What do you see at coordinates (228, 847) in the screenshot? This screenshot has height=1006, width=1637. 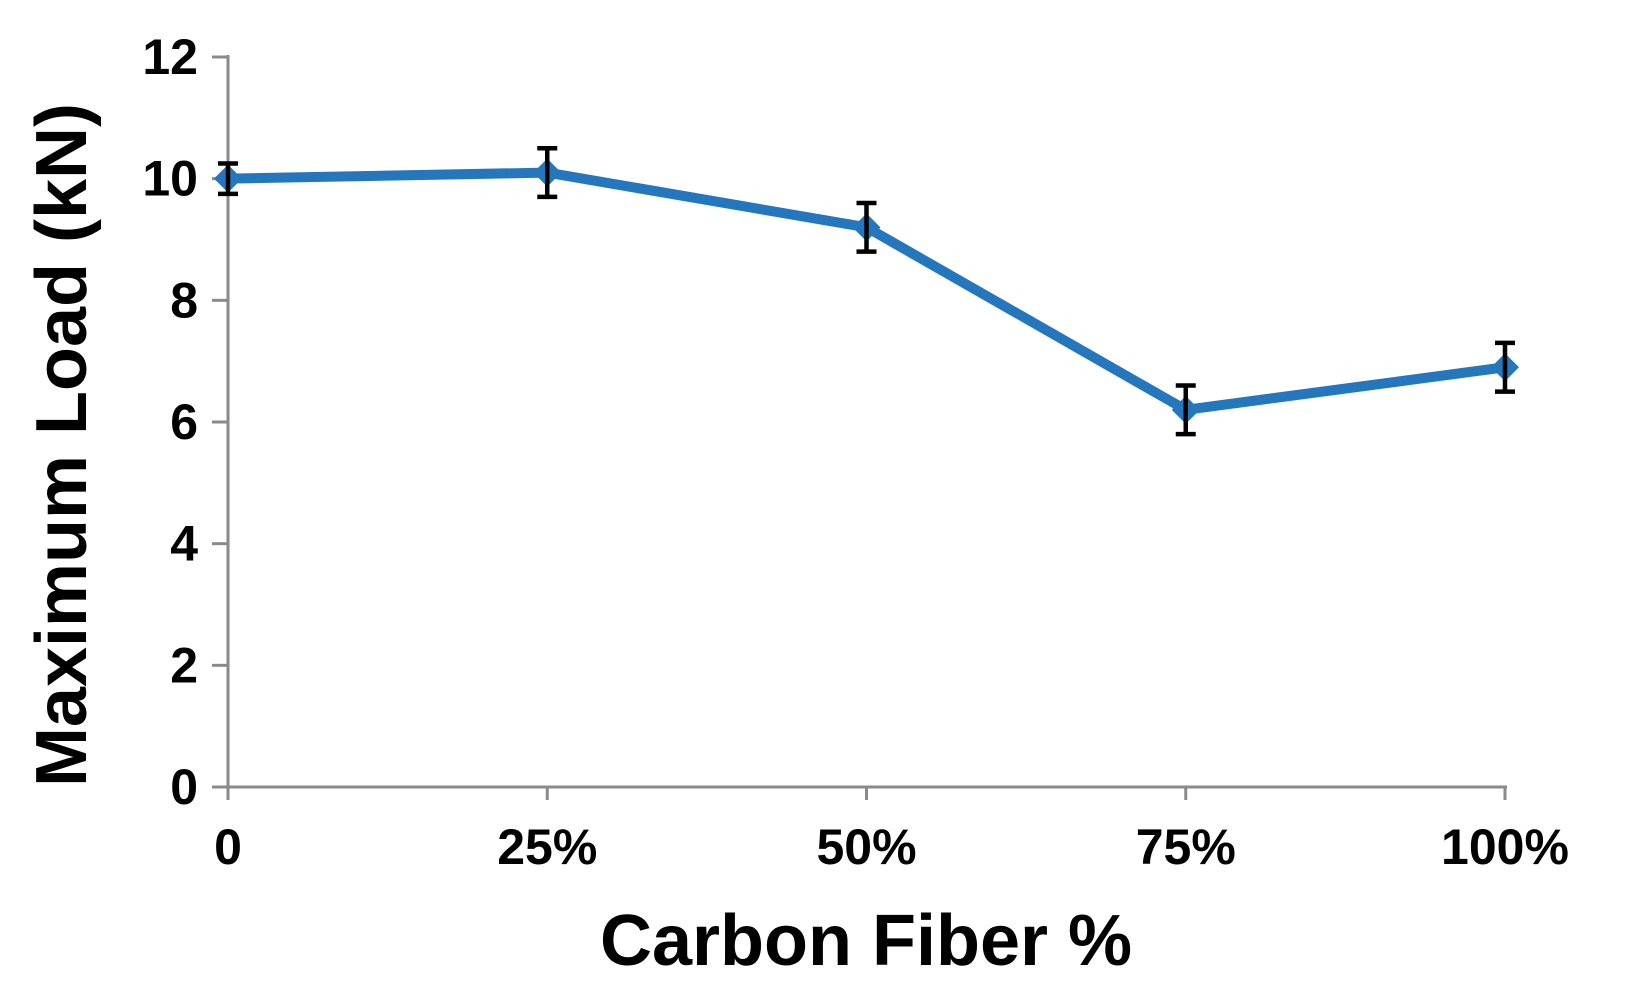 I see `x-tick-label: 0` at bounding box center [228, 847].